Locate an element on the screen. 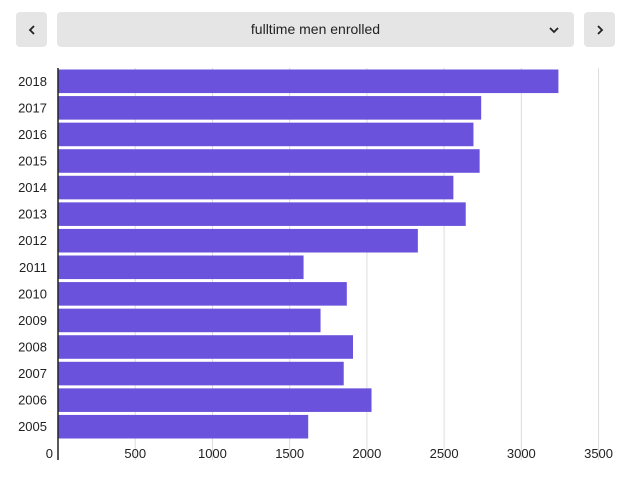 The image size is (636, 481). y-tick-label: 2010 is located at coordinates (32, 293).